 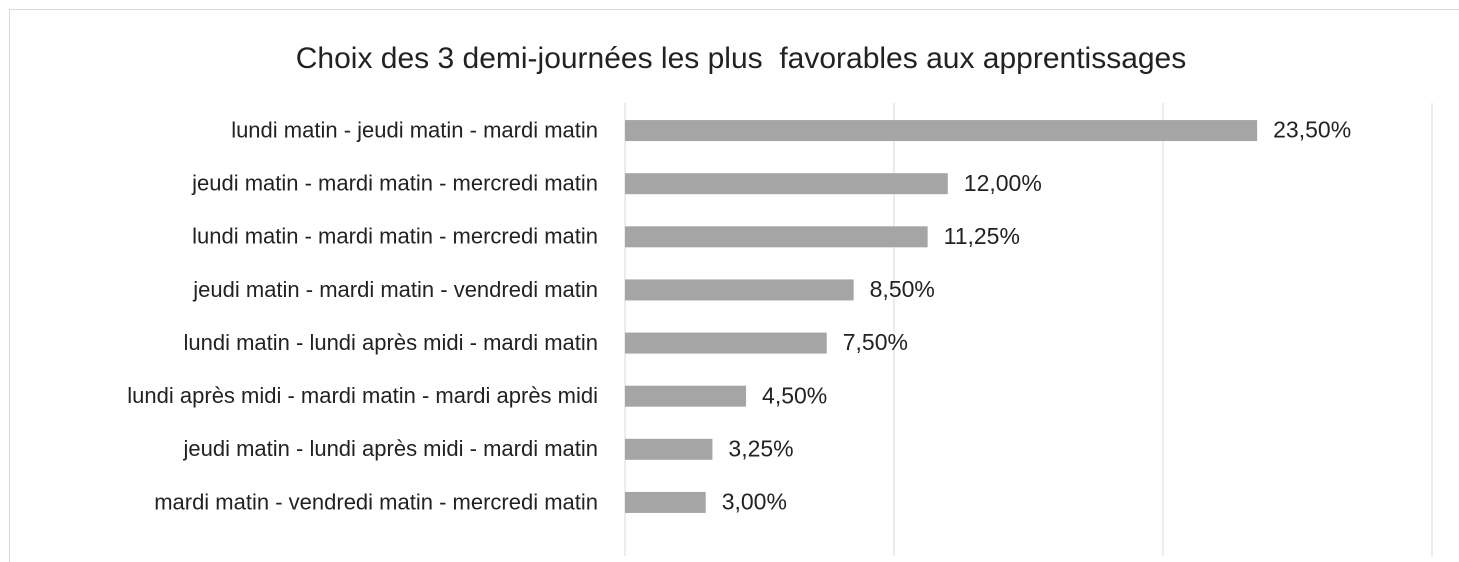 I want to click on value-label: 4,50%, so click(x=794, y=395).